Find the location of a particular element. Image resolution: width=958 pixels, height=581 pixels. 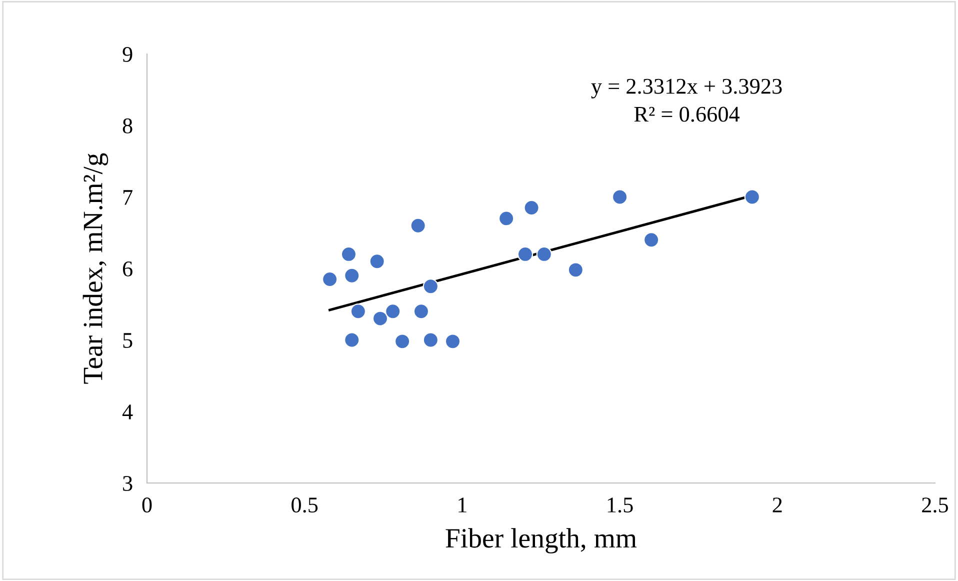

y-tick-label: 9 is located at coordinates (127, 54).